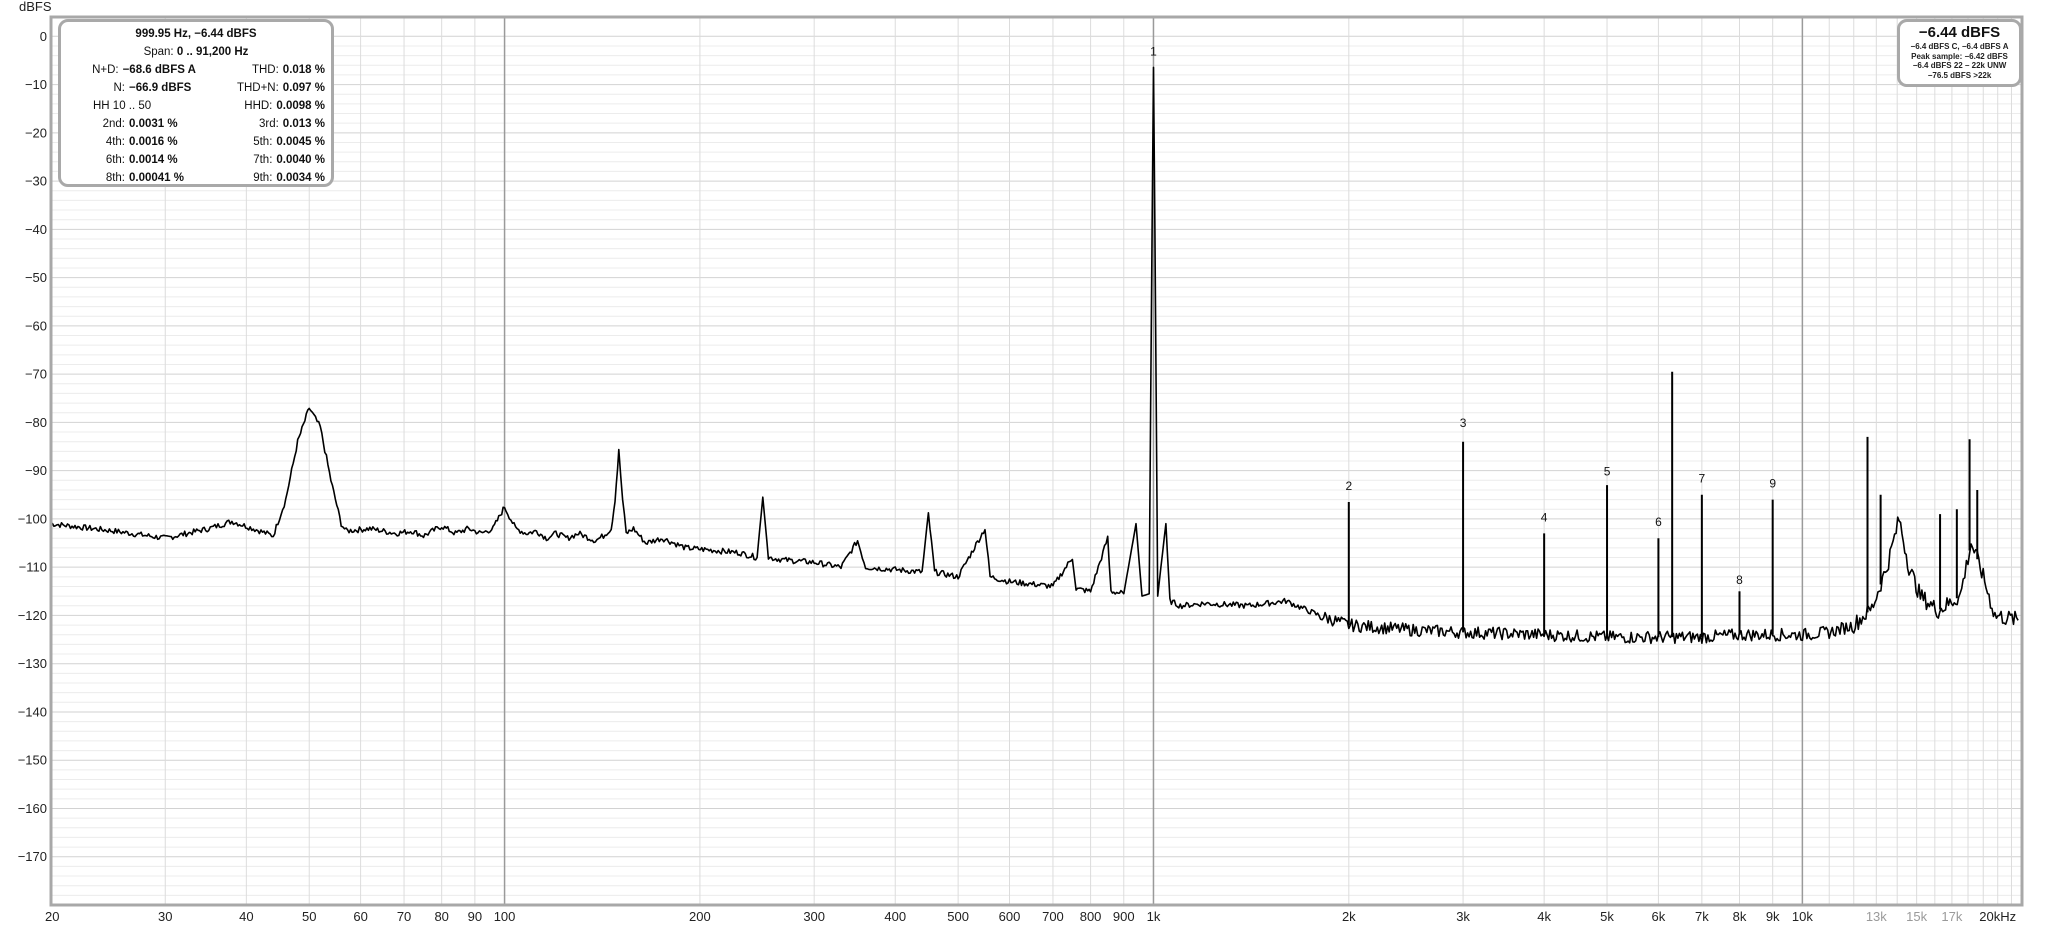 The width and height of the screenshot is (2048, 929). I want to click on y-tick-label: −20, so click(36, 132).